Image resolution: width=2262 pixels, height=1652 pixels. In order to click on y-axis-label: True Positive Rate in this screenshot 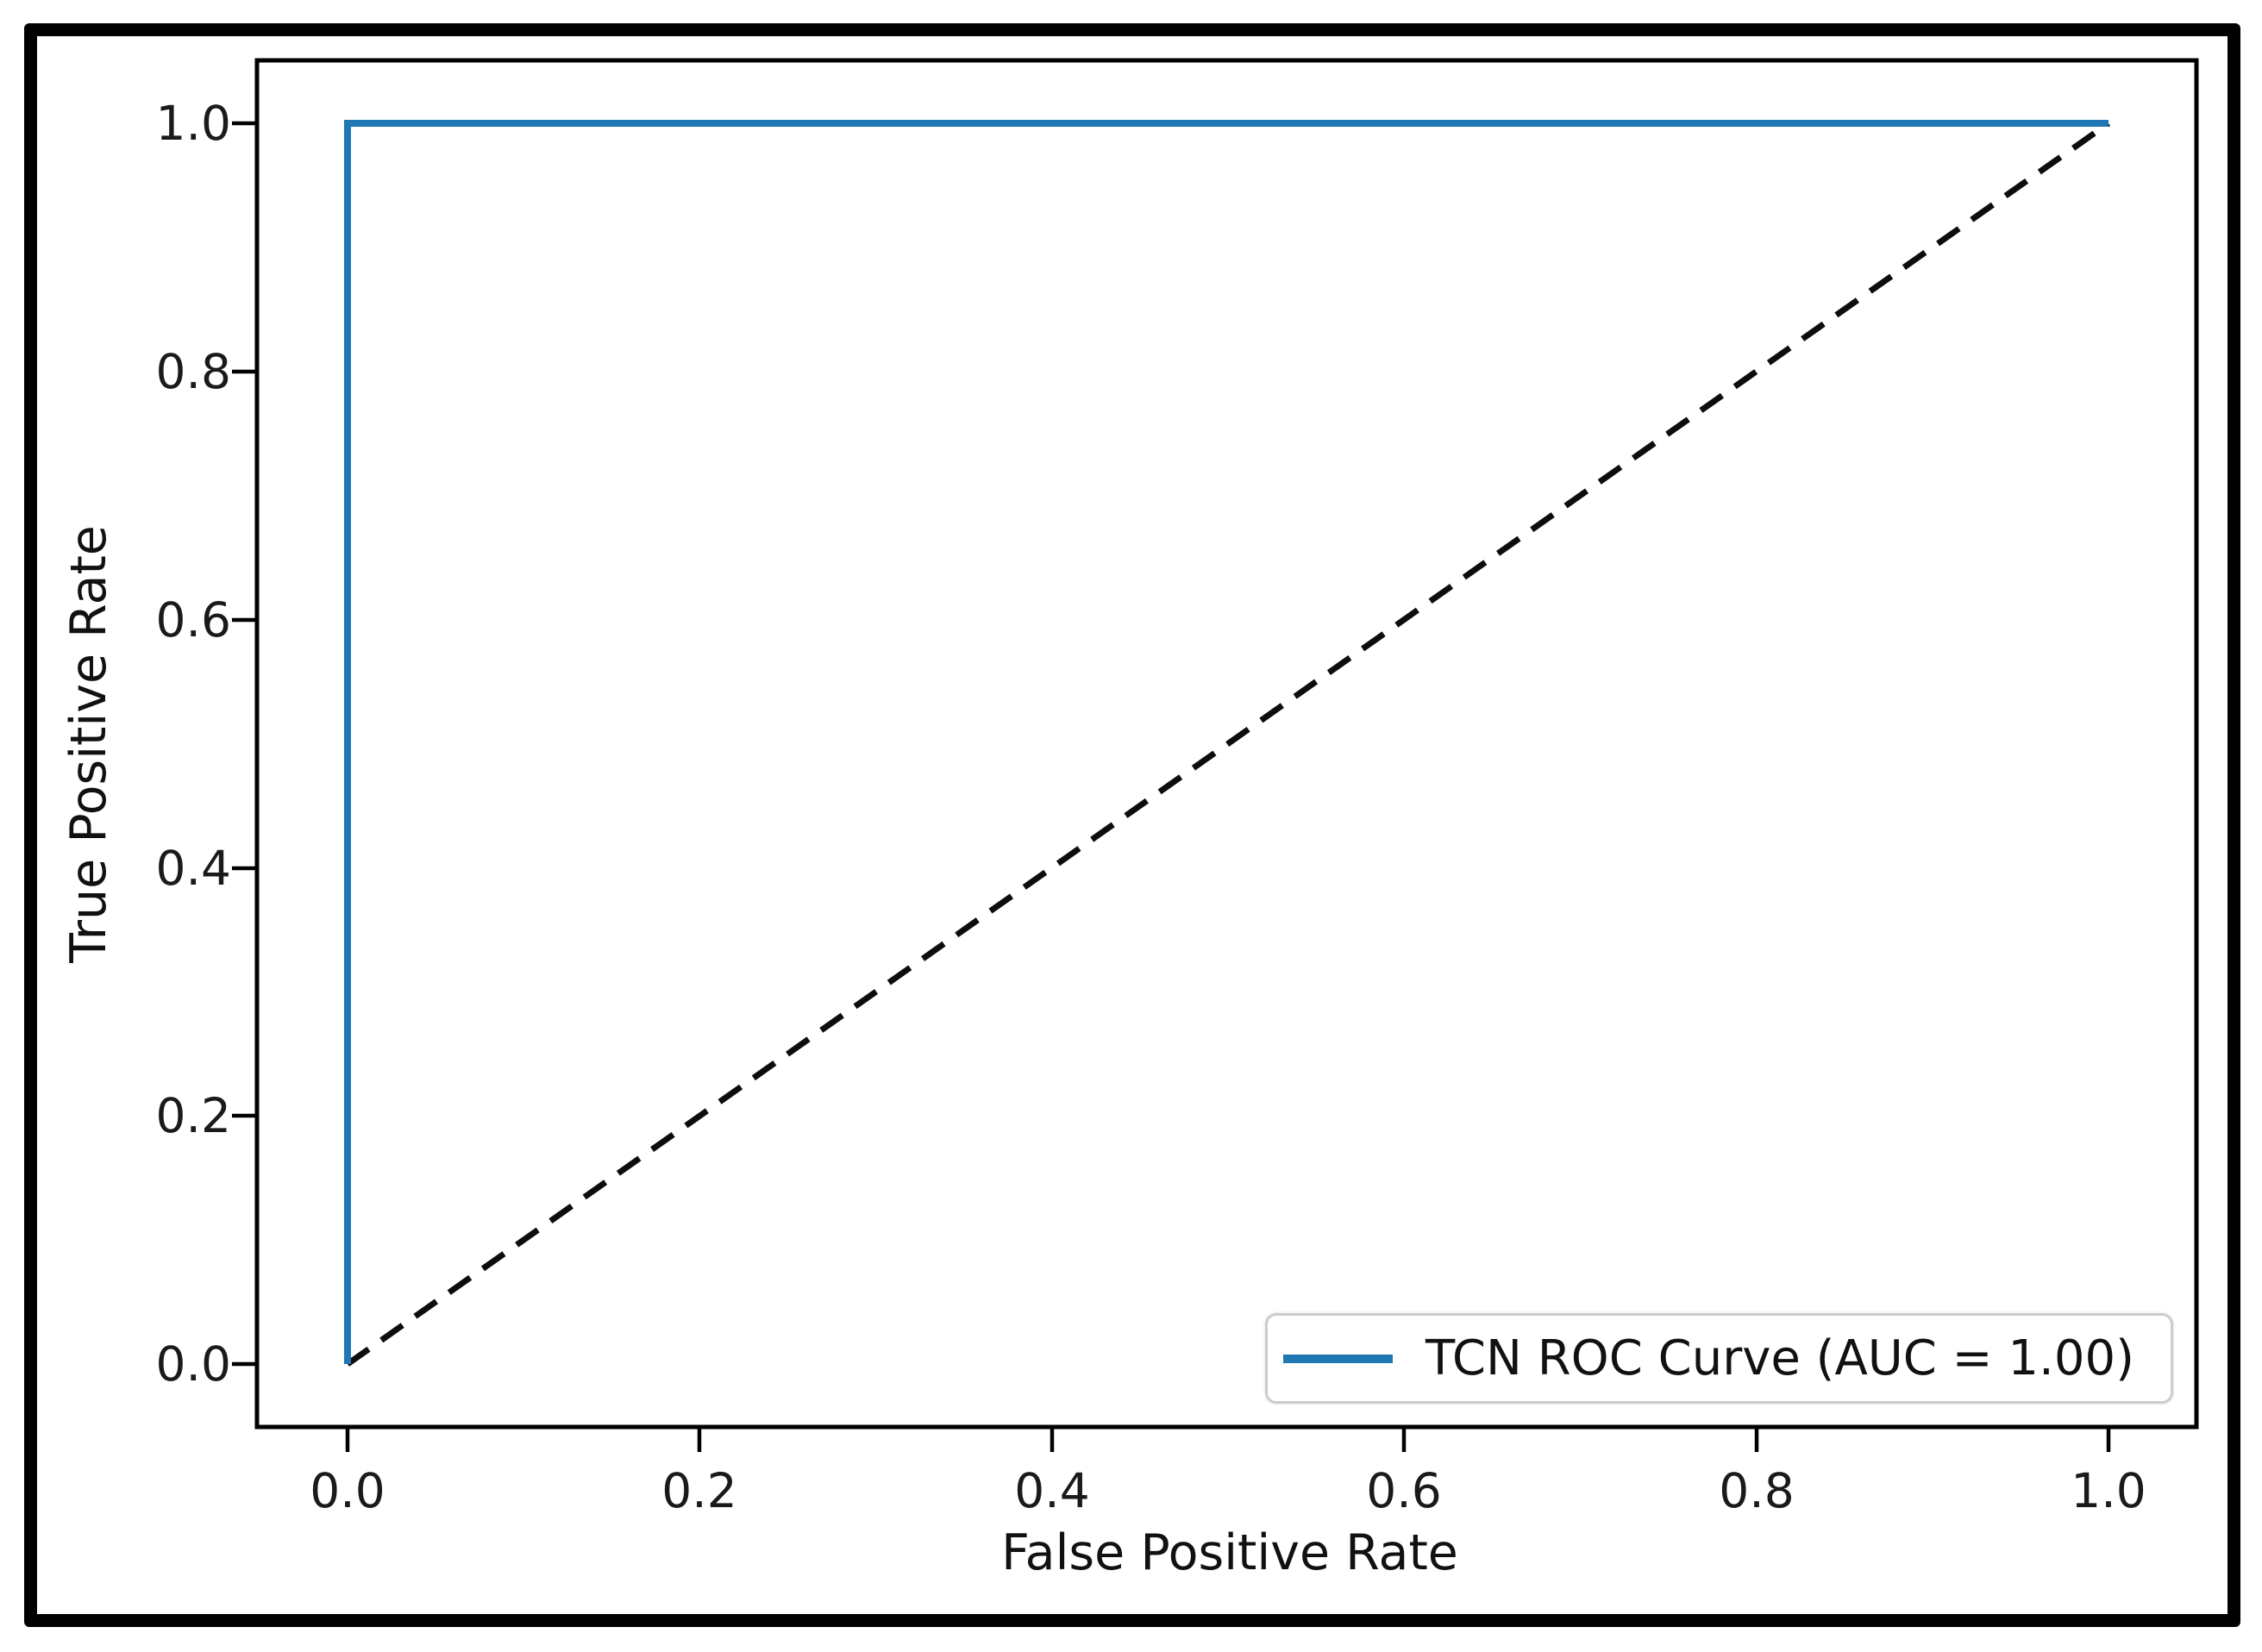, I will do `click(88, 744)`.